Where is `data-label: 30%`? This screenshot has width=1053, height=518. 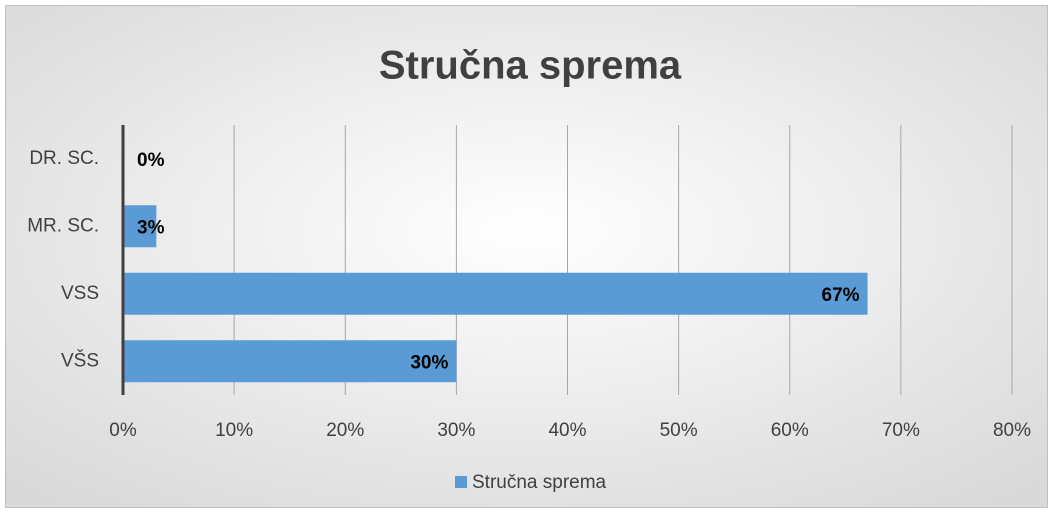 data-label: 30% is located at coordinates (429, 362).